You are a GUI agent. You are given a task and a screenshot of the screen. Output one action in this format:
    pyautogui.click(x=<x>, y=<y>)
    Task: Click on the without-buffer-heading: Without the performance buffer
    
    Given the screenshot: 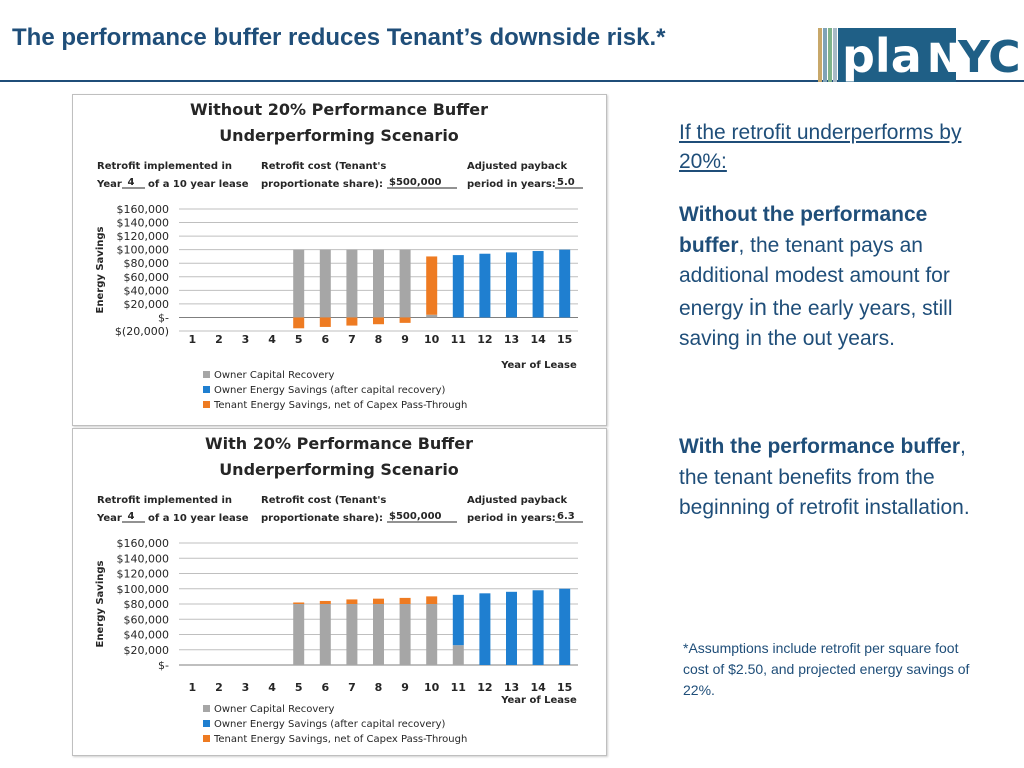 What is the action you would take?
    pyautogui.click(x=803, y=230)
    